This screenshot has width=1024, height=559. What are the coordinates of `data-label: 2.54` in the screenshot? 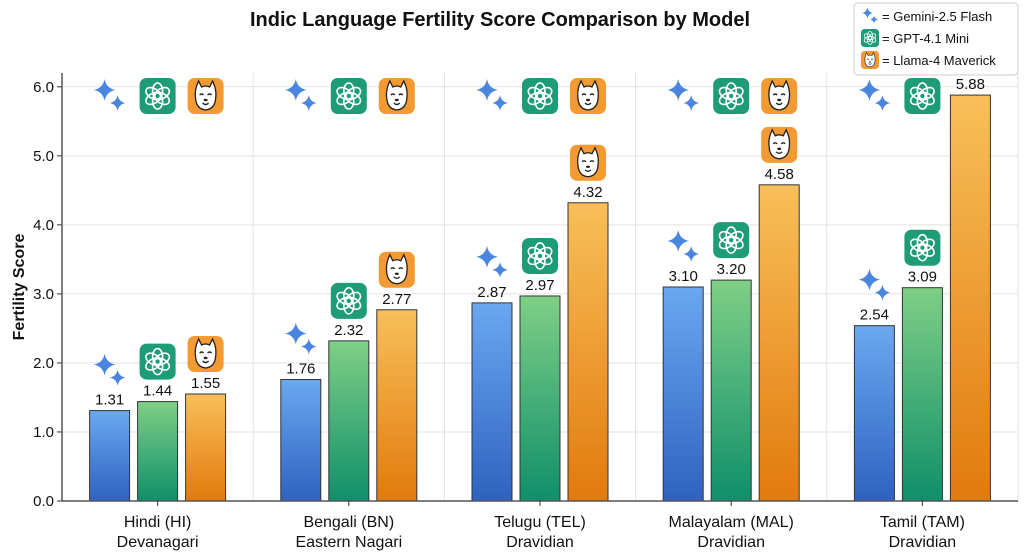 It's located at (874, 315).